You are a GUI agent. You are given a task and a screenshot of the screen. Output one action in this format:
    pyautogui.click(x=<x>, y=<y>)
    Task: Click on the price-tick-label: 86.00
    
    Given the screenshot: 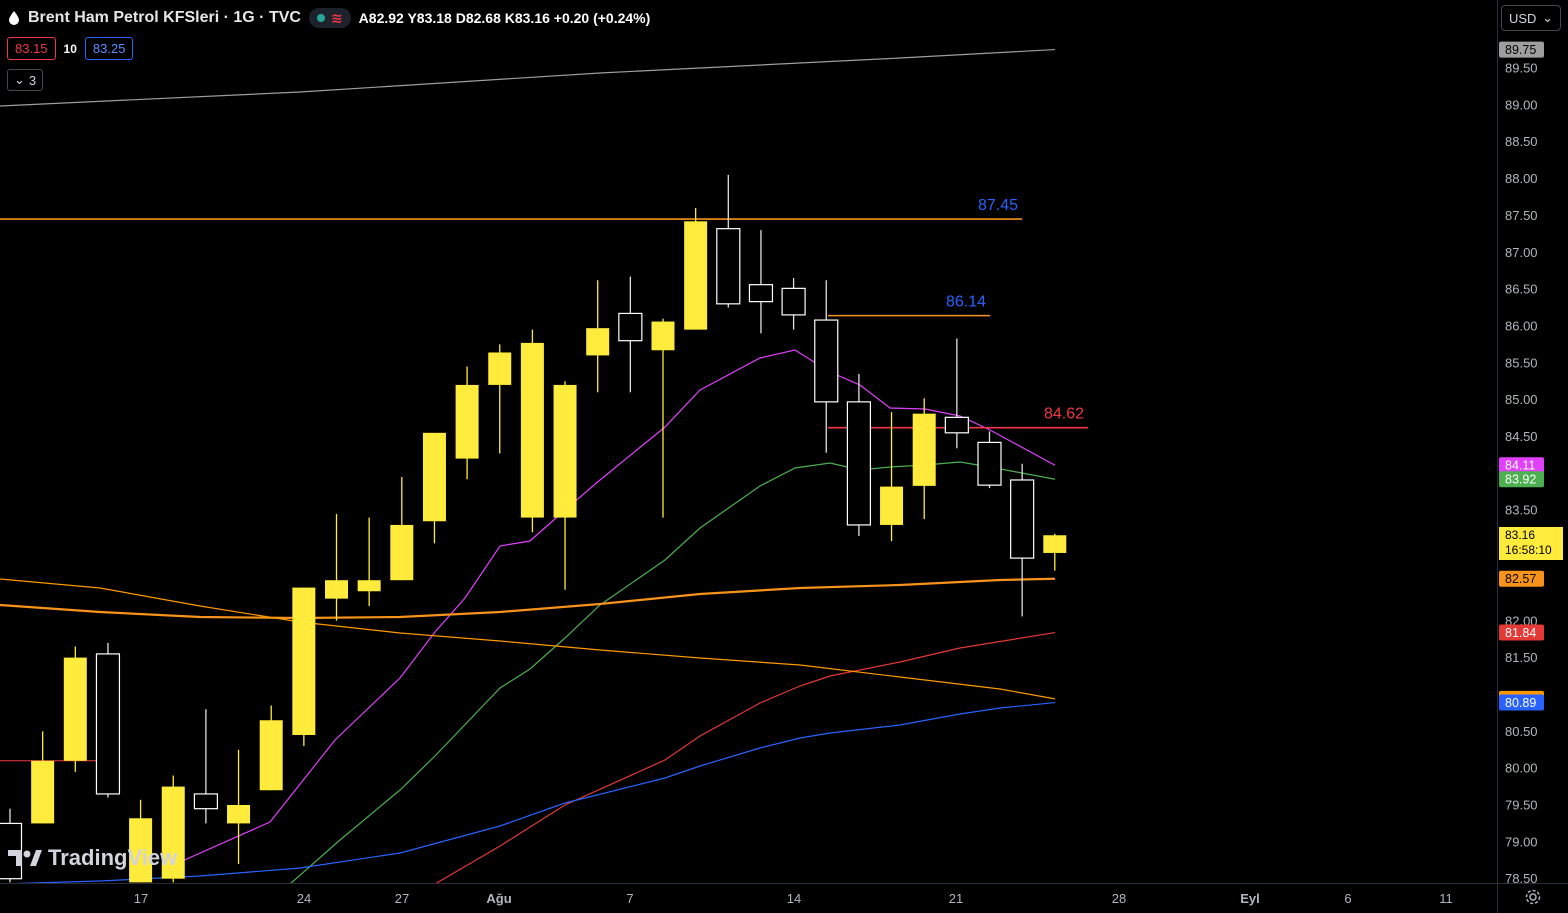 What is the action you would take?
    pyautogui.click(x=1521, y=325)
    